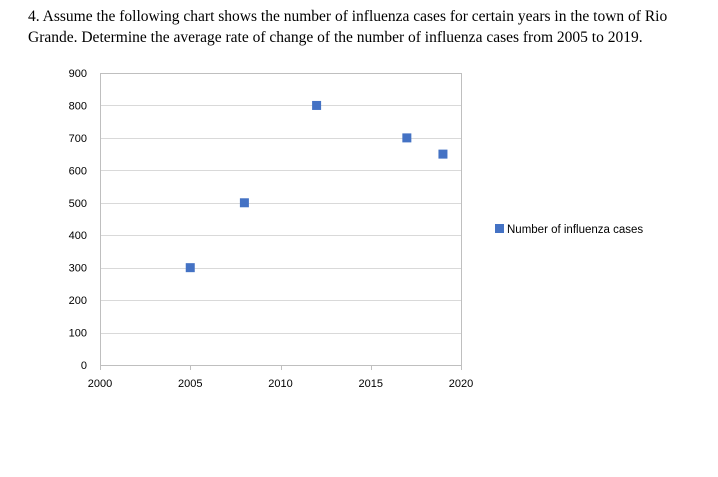  Describe the element at coordinates (78, 220) in the screenshot. I see `y-axis-tick-labels: 0 100 200 300 400 500 600 700 800 900` at that location.